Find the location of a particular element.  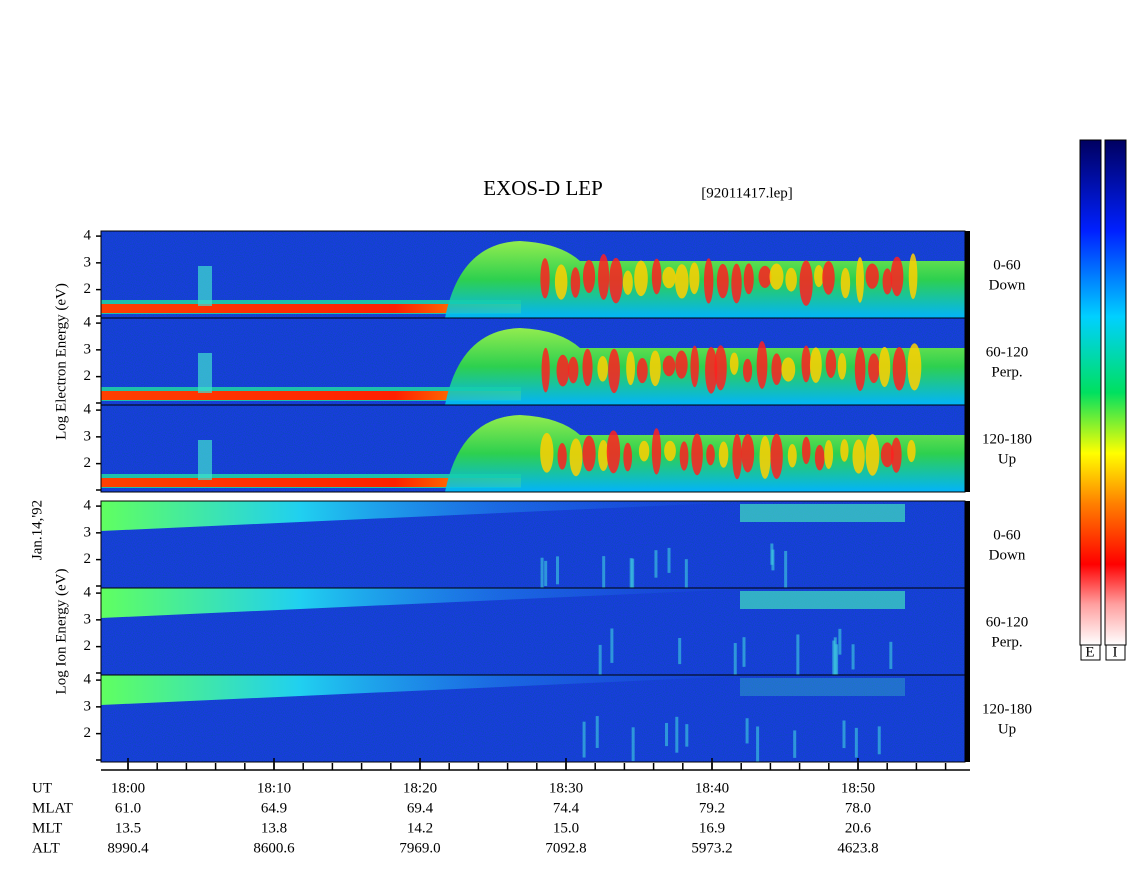

row-label: MLAT is located at coordinates (52, 808).